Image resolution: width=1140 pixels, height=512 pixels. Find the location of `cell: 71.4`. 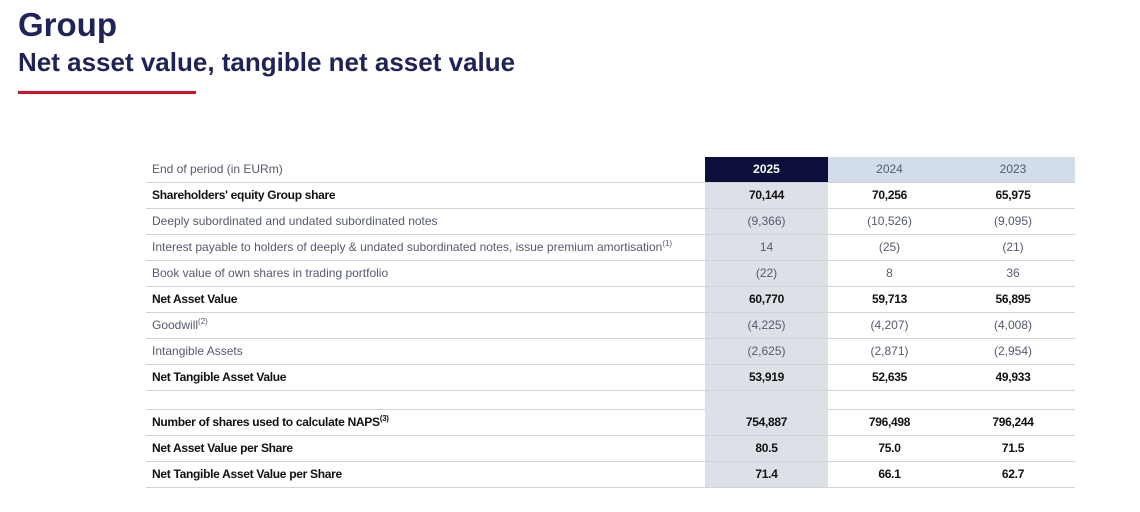

cell: 71.4 is located at coordinates (766, 474).